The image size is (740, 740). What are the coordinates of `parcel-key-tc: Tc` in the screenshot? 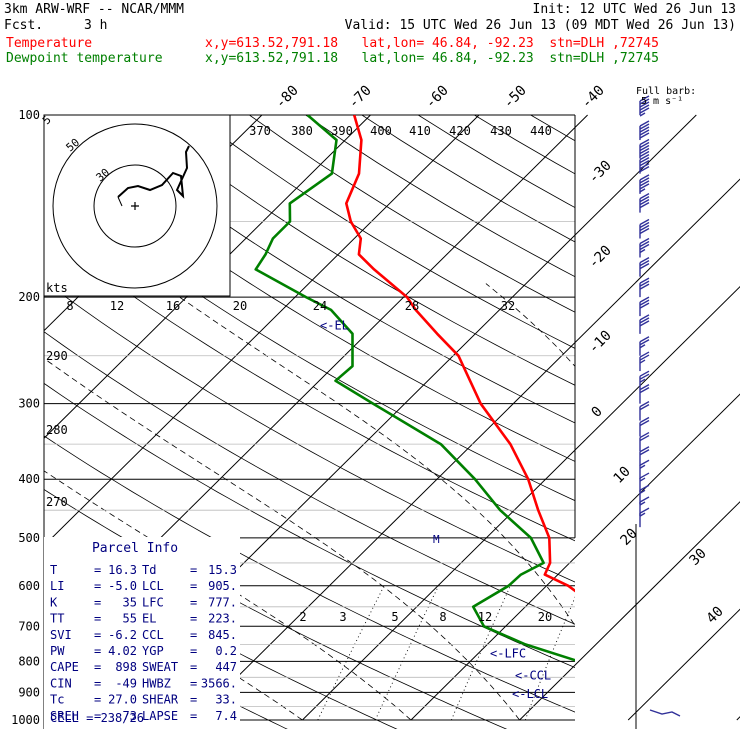 It's located at (57, 700).